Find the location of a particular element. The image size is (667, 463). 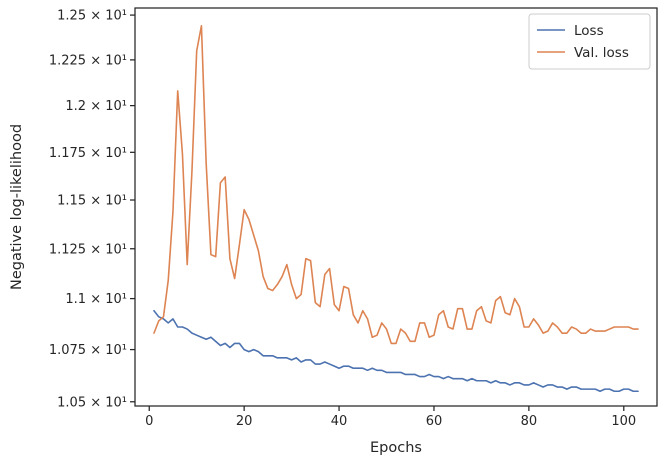

x-tick-label: 0 is located at coordinates (149, 421).